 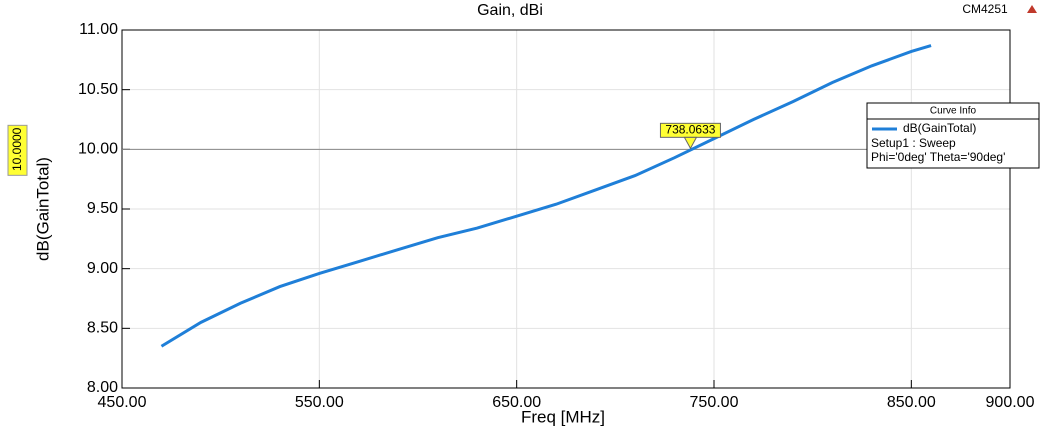 I want to click on legend-line: Setup1 : Sweep, so click(x=913, y=143).